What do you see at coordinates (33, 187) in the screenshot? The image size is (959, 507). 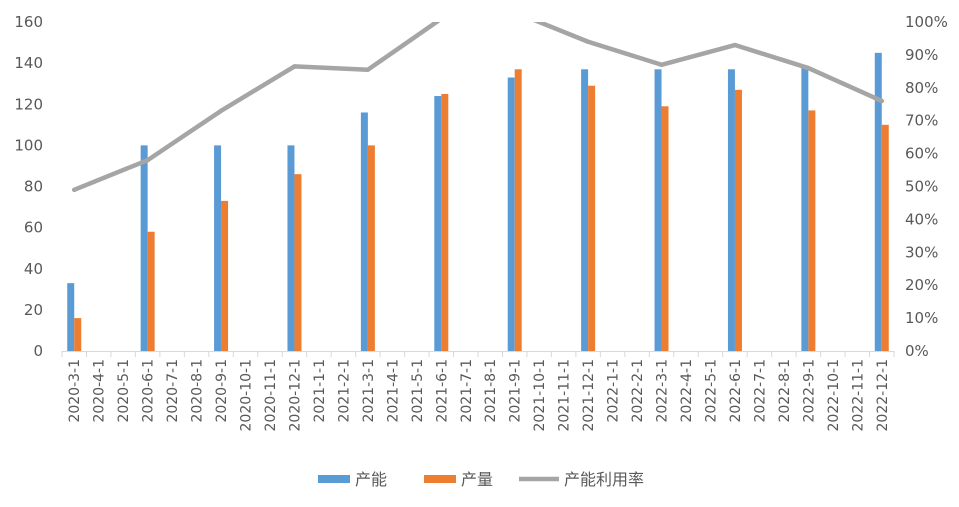 I see `left-tick-label: 80` at bounding box center [33, 187].